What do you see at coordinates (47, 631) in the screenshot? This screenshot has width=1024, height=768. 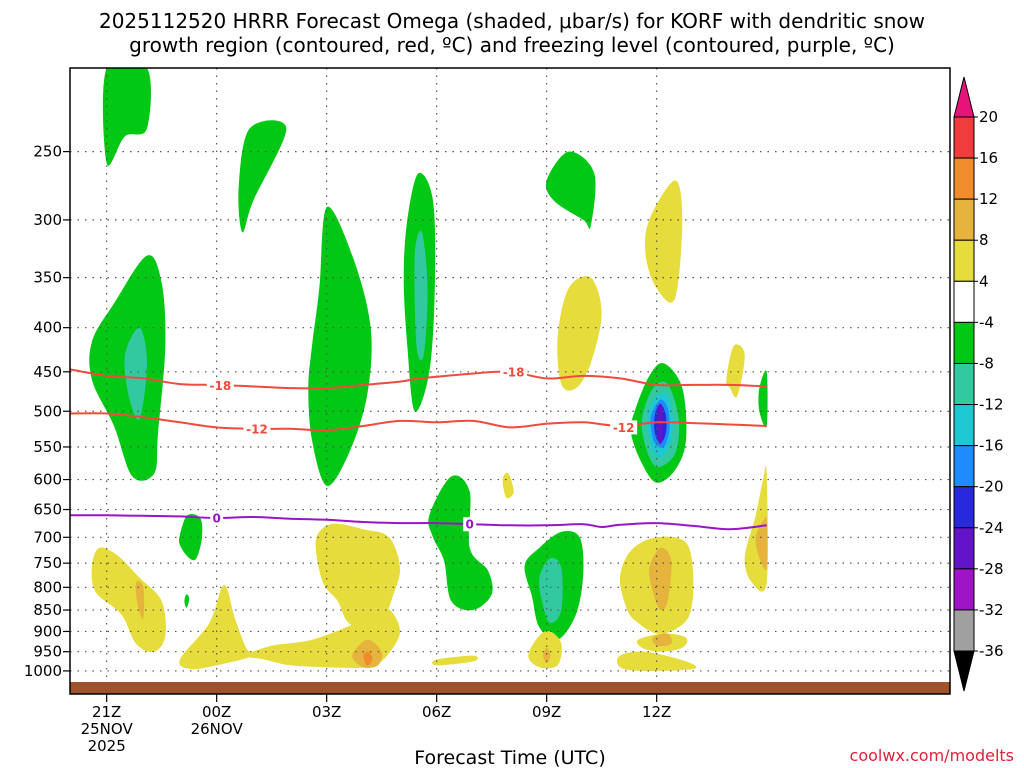 I see `y-tick-label-900: 900` at bounding box center [47, 631].